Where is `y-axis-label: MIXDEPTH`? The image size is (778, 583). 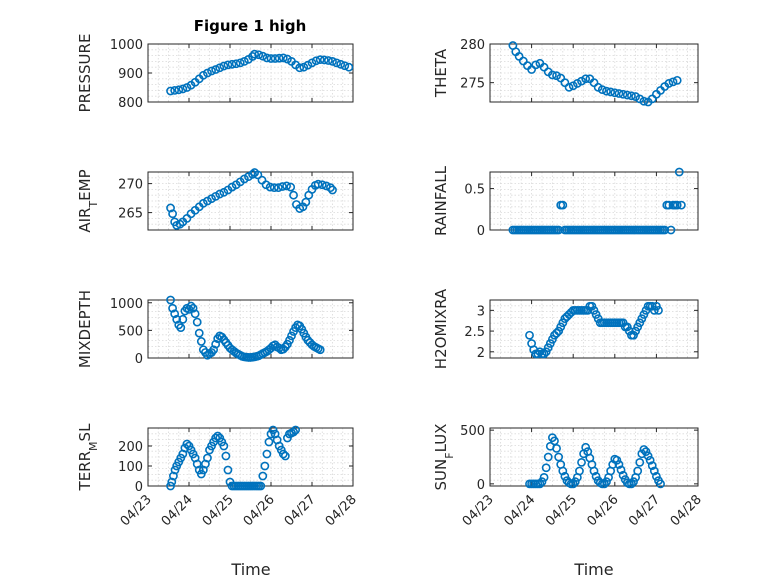
y-axis-label: MIXDEPTH is located at coordinates (85, 329).